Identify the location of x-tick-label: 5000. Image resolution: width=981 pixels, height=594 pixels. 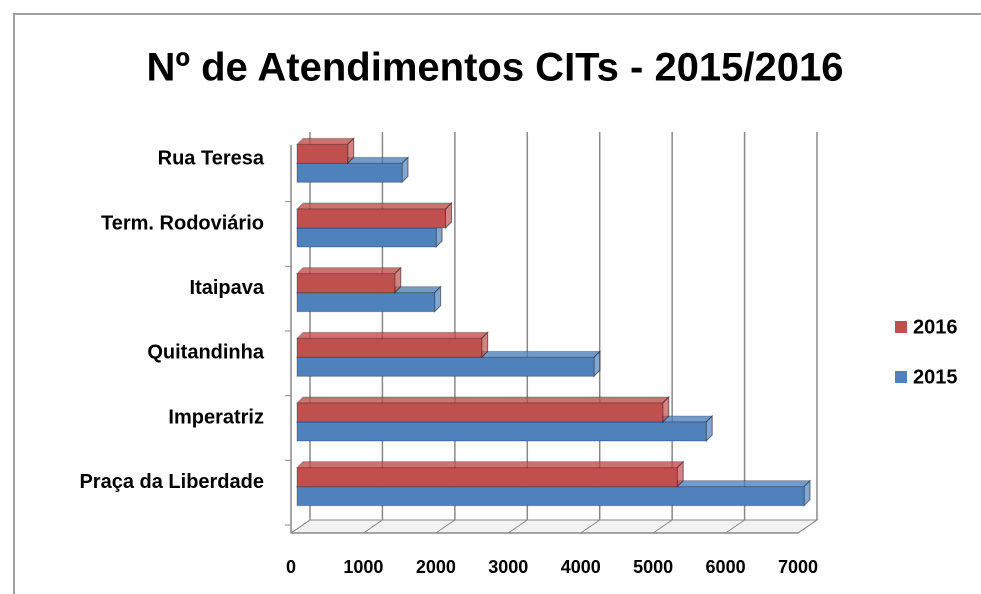
(653, 567).